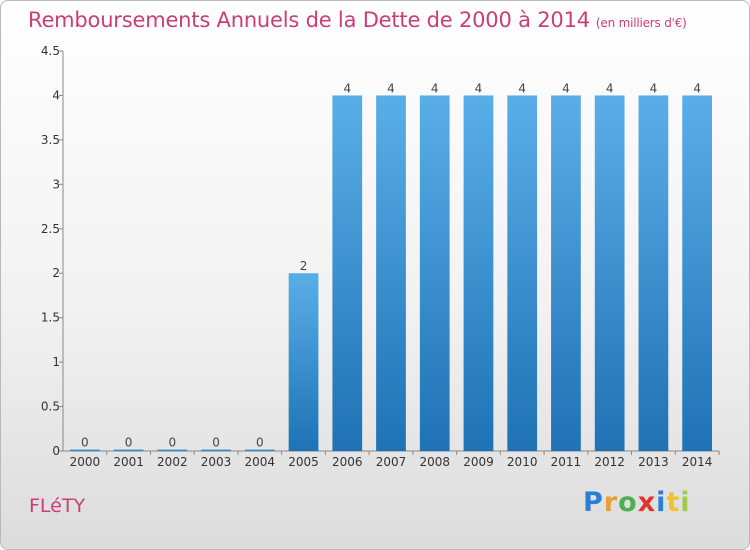  What do you see at coordinates (522, 88) in the screenshot?
I see `data-label-2010: 4` at bounding box center [522, 88].